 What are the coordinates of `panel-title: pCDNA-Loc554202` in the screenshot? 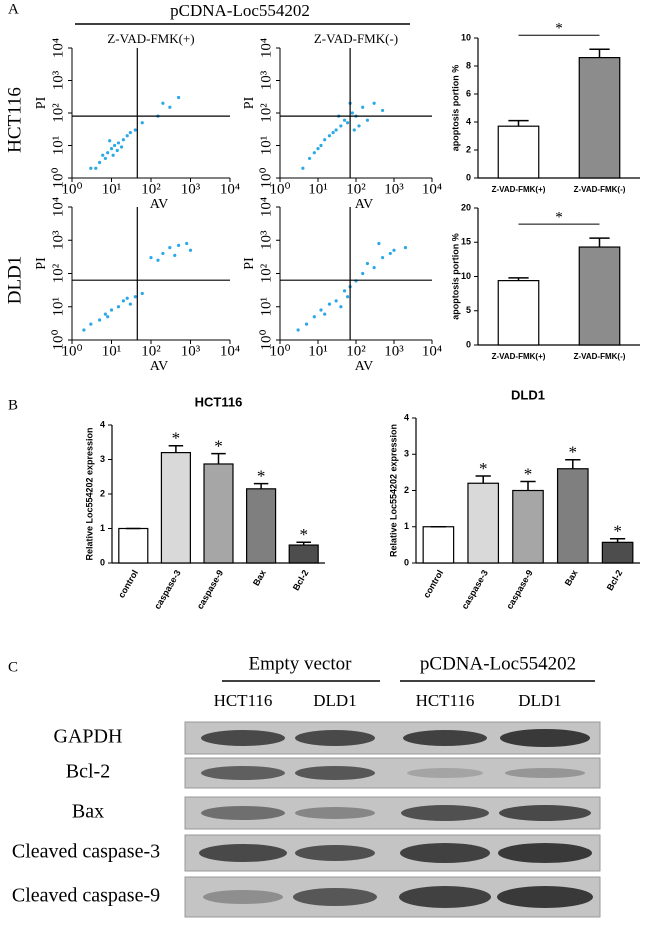 It's located at (240, 10).